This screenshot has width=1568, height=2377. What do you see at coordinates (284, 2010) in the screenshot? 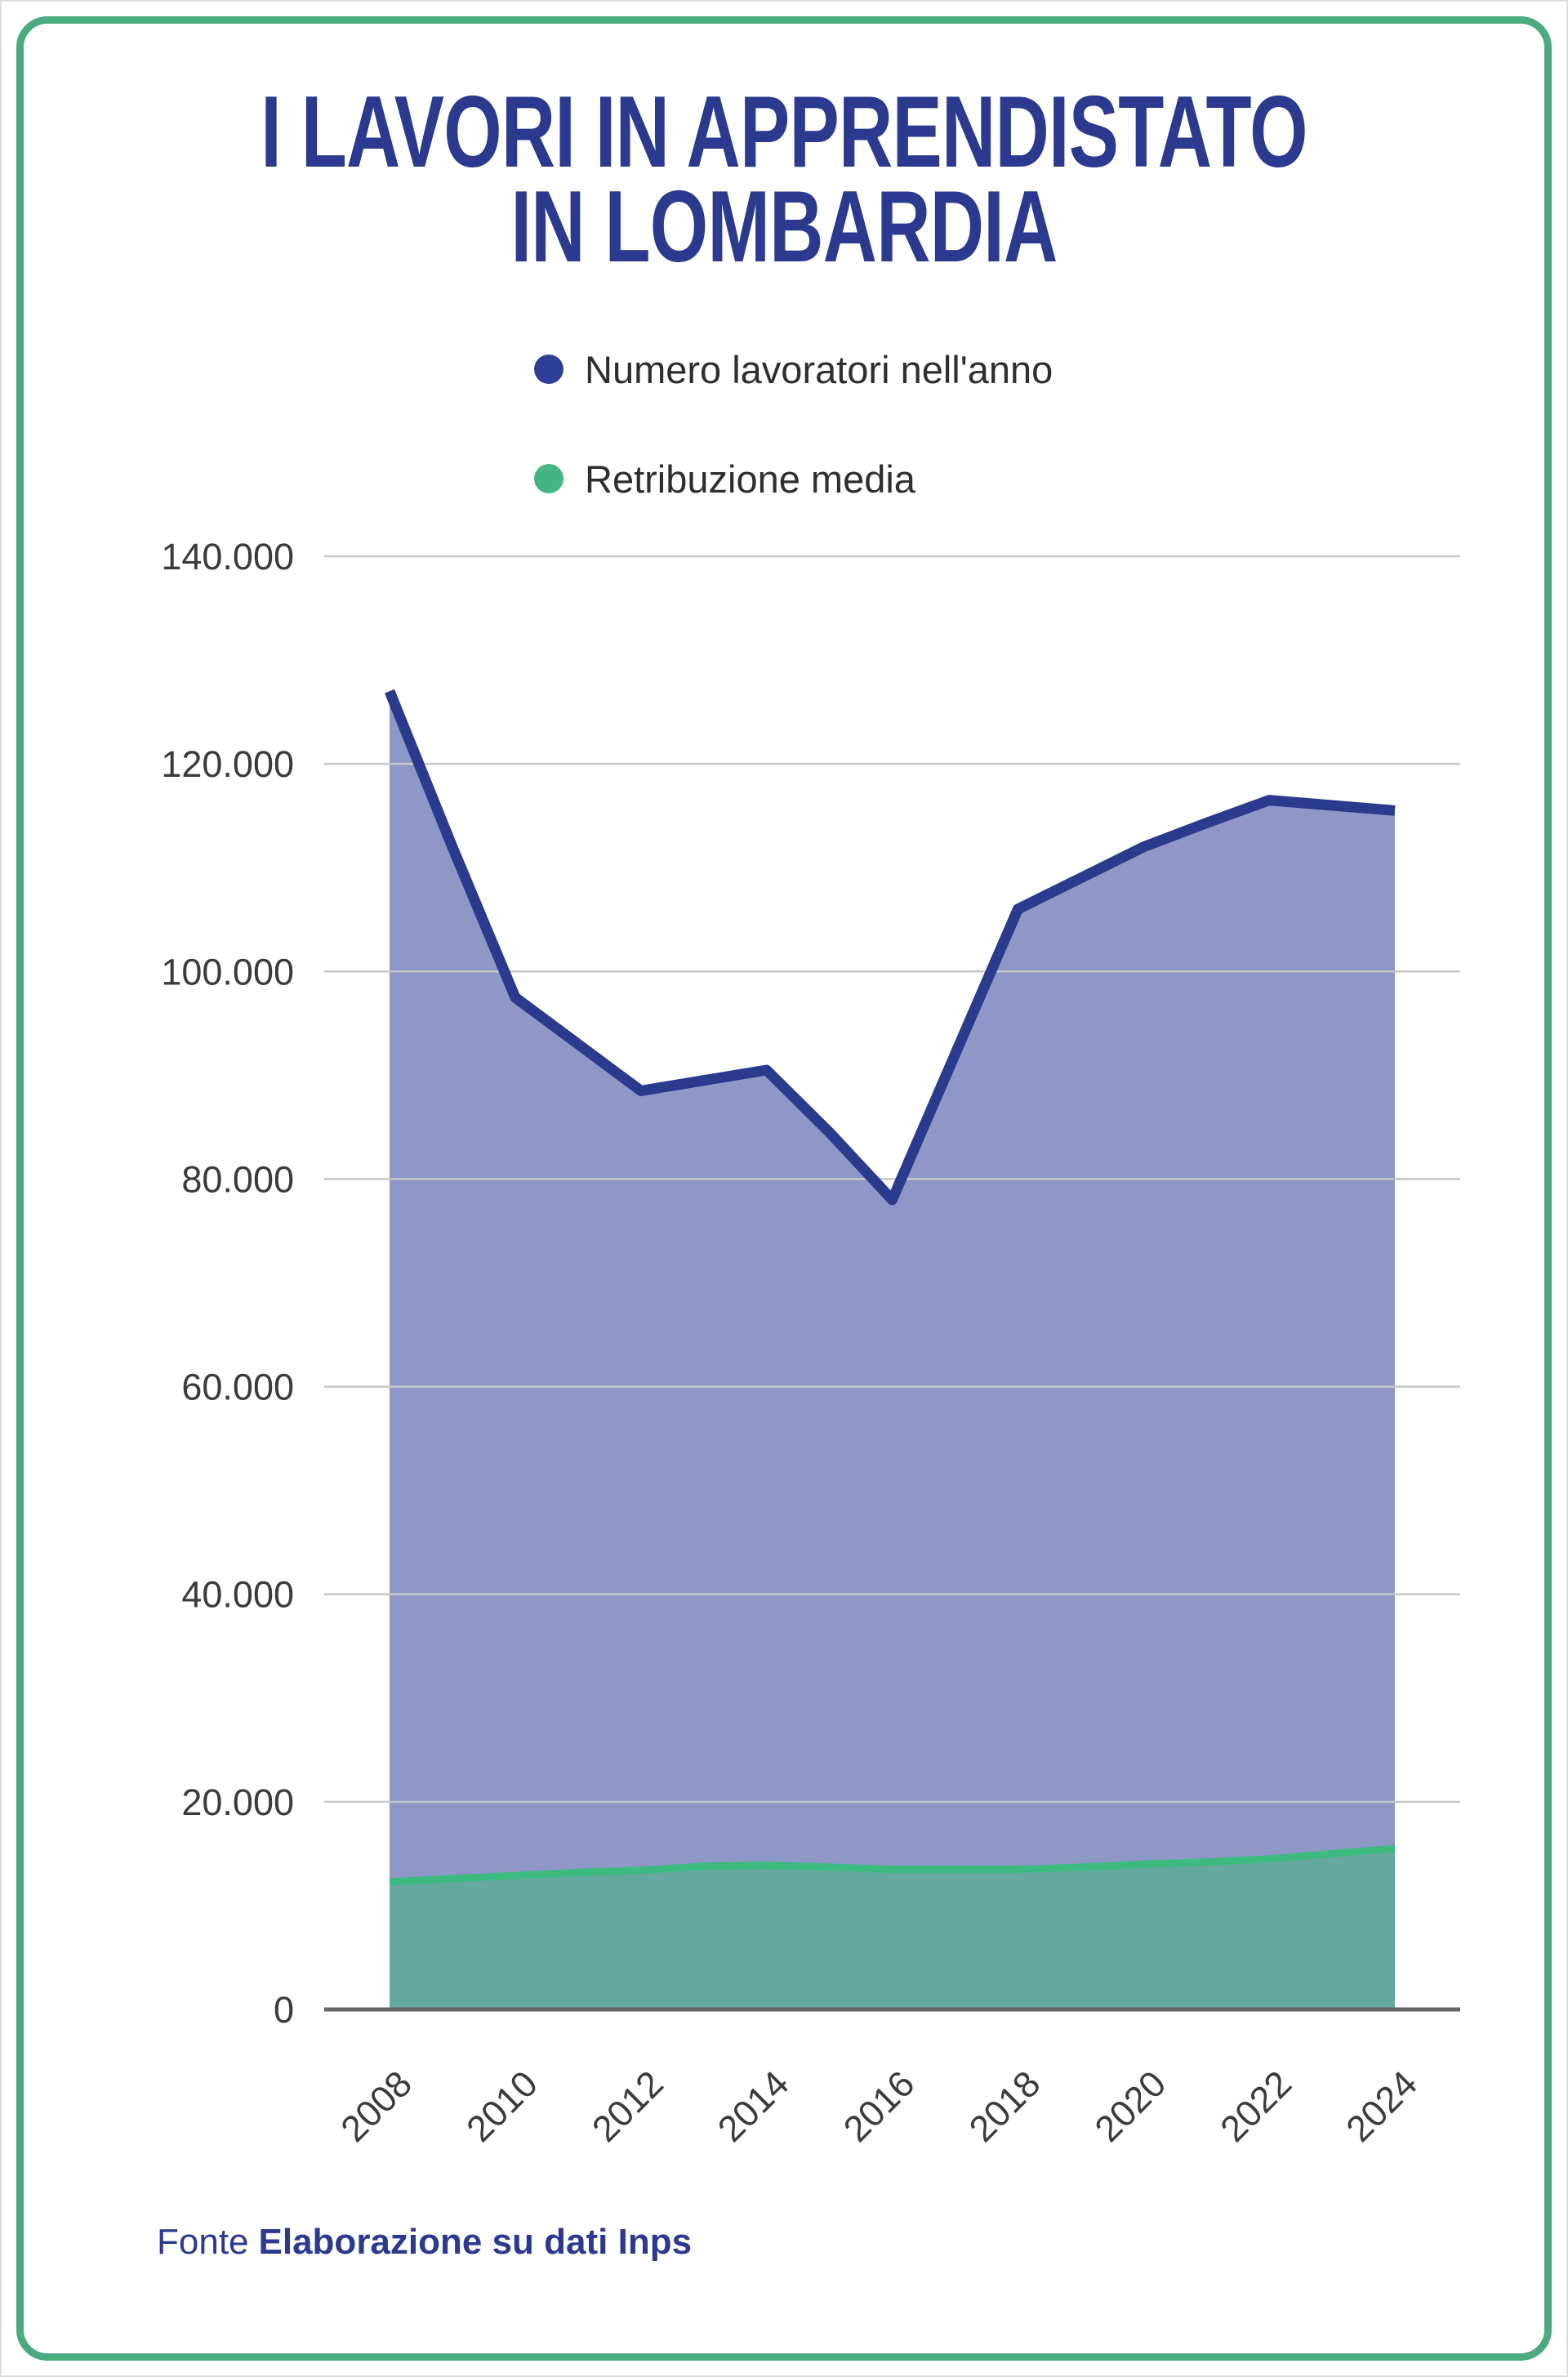
I see `y-tick-label: 0` at bounding box center [284, 2010].